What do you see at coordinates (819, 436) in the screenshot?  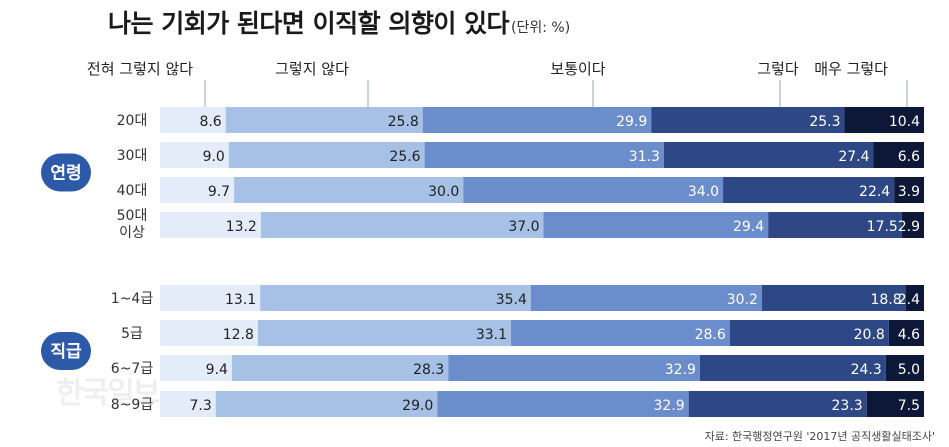 I see `source-note: 자료: 한국행정연구원 '2017년 공직생활실태조사'` at bounding box center [819, 436].